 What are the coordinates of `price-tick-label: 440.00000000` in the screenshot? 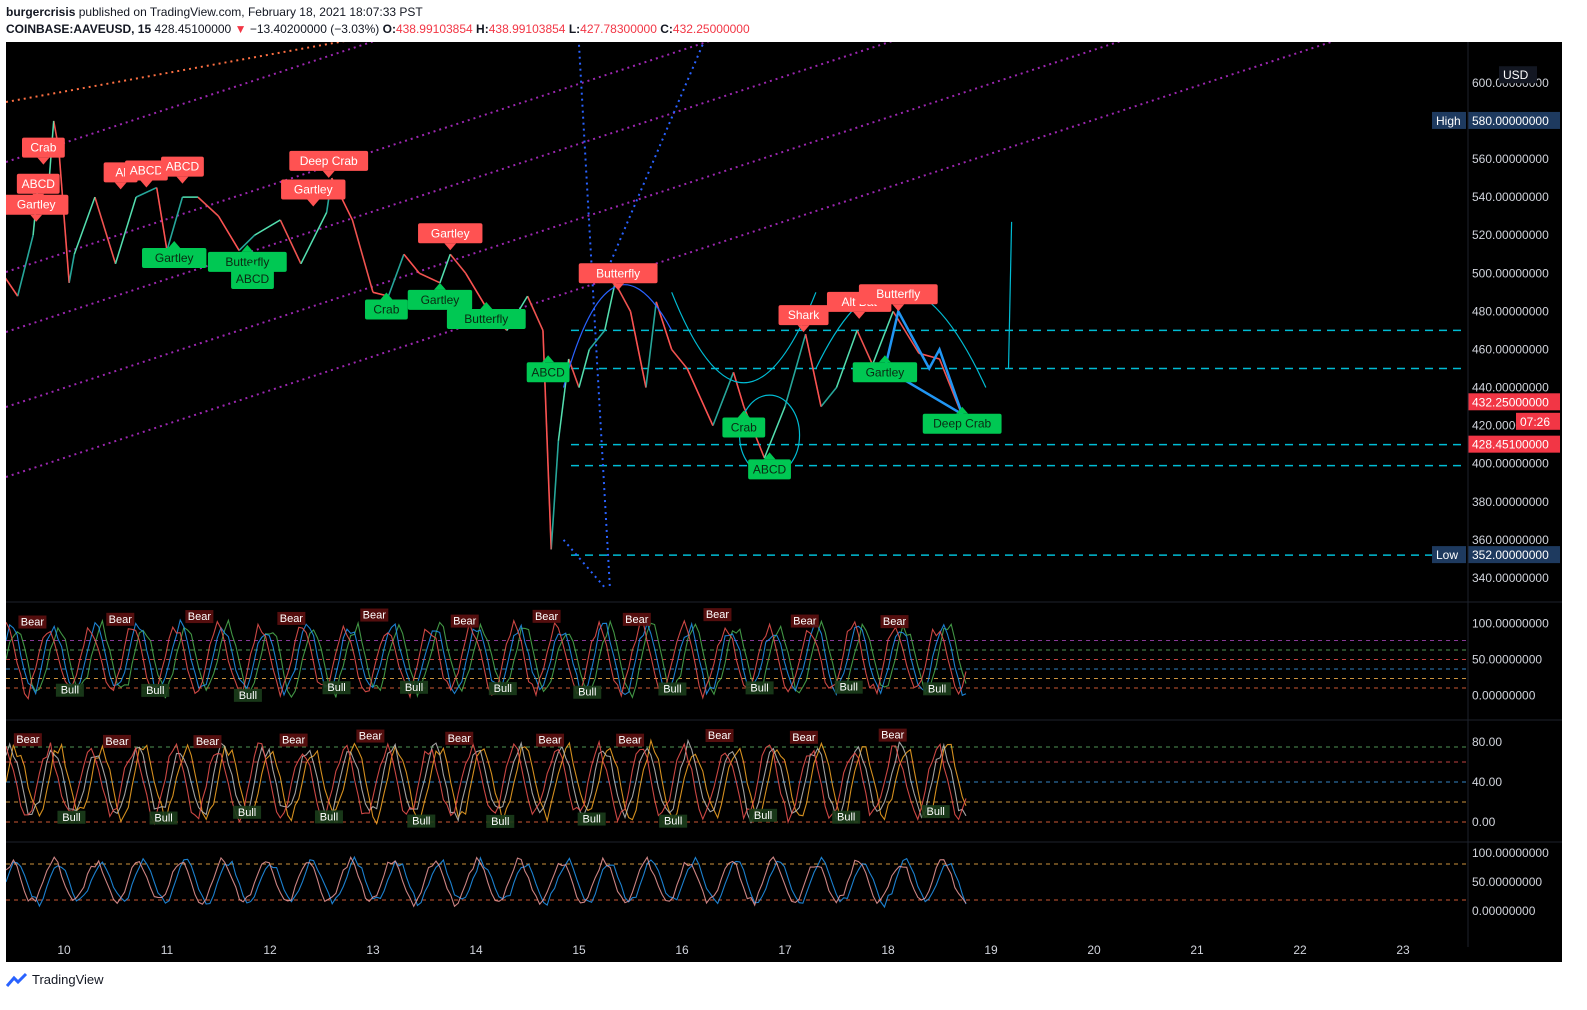 It's located at (1510, 388).